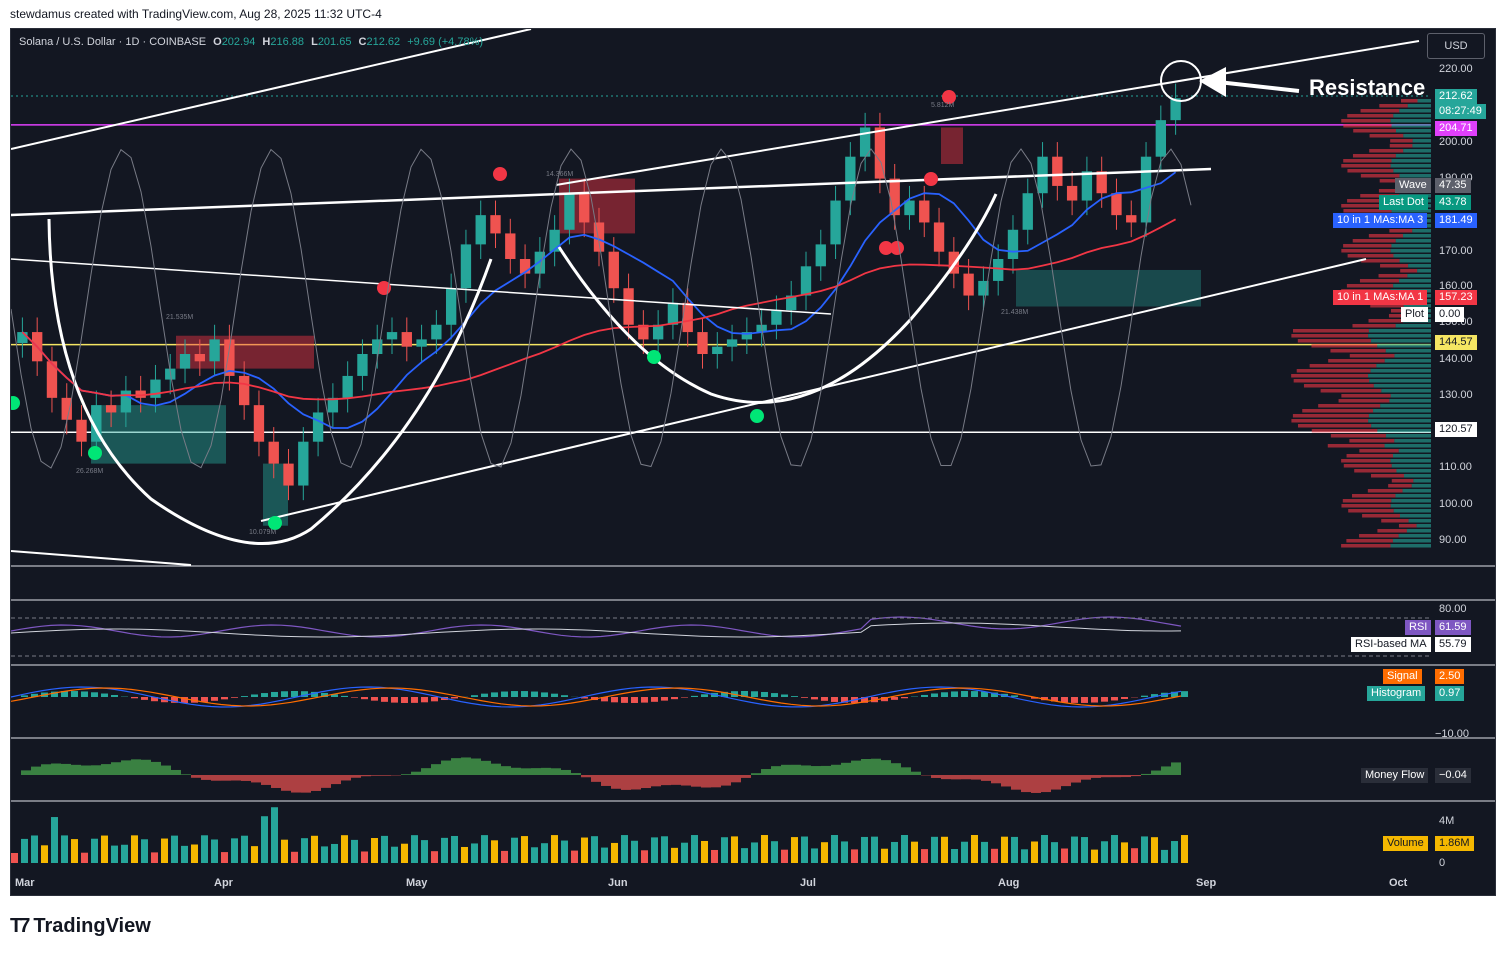 The image size is (1506, 957). I want to click on volume-marker-label: 21.438M, so click(1014, 312).